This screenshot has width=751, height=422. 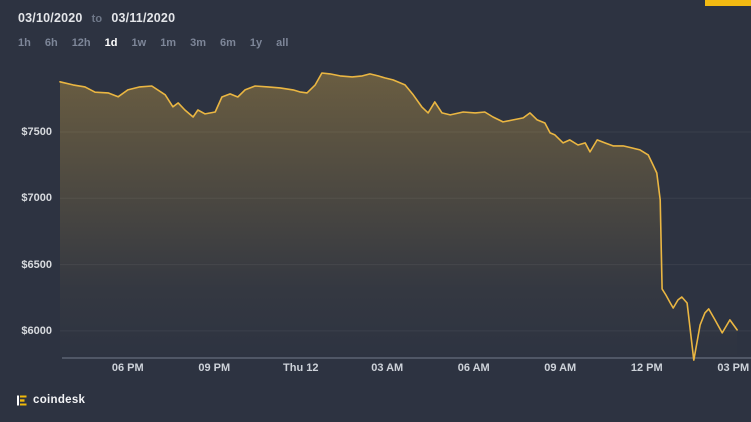 I want to click on date-to: 03/11/2020, so click(x=143, y=18).